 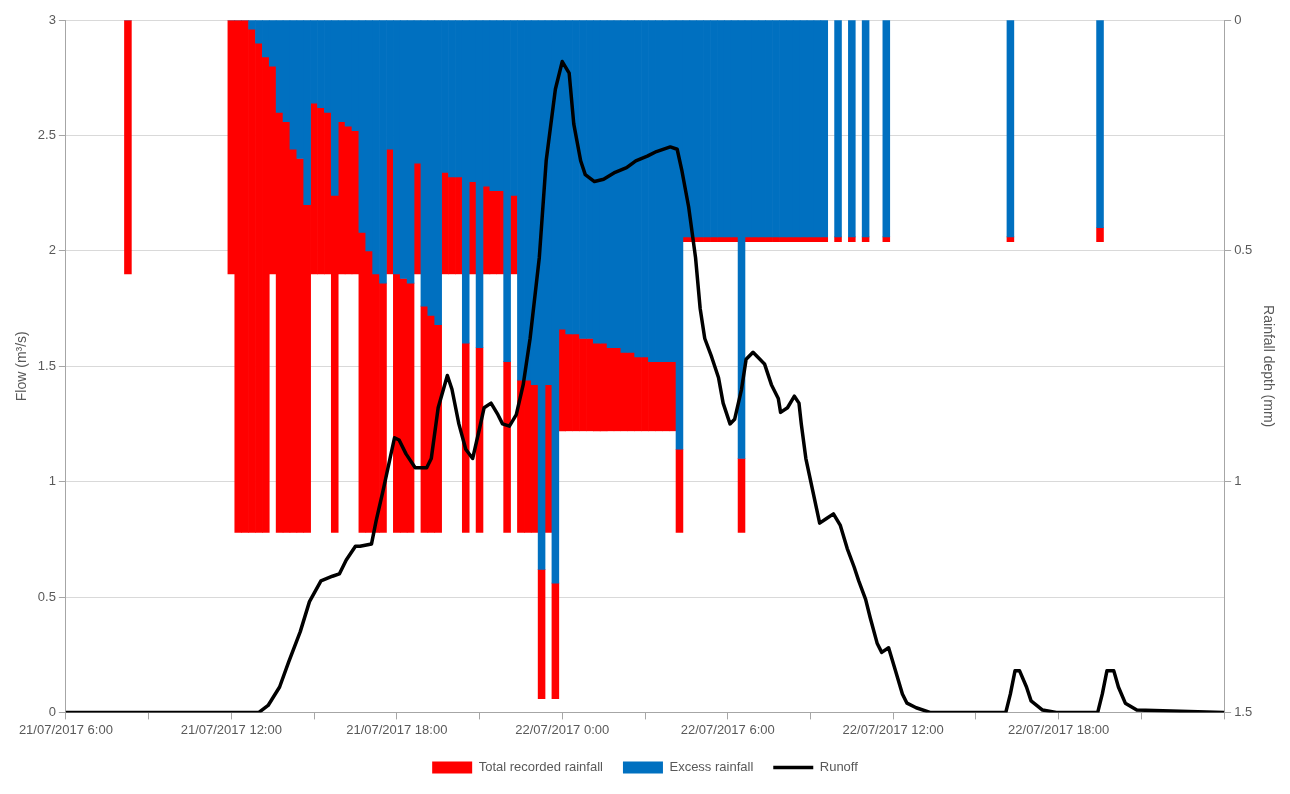 I want to click on legend-label: Runoff, so click(x=839, y=767).